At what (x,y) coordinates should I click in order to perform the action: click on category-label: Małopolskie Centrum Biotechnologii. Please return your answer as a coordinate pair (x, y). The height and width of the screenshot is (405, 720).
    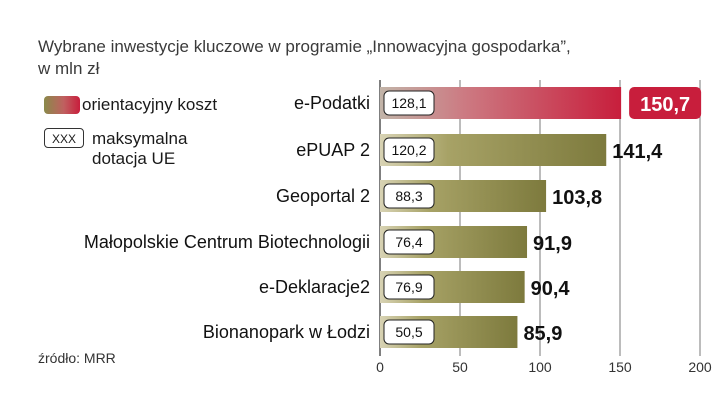
    Looking at the image, I should click on (227, 242).